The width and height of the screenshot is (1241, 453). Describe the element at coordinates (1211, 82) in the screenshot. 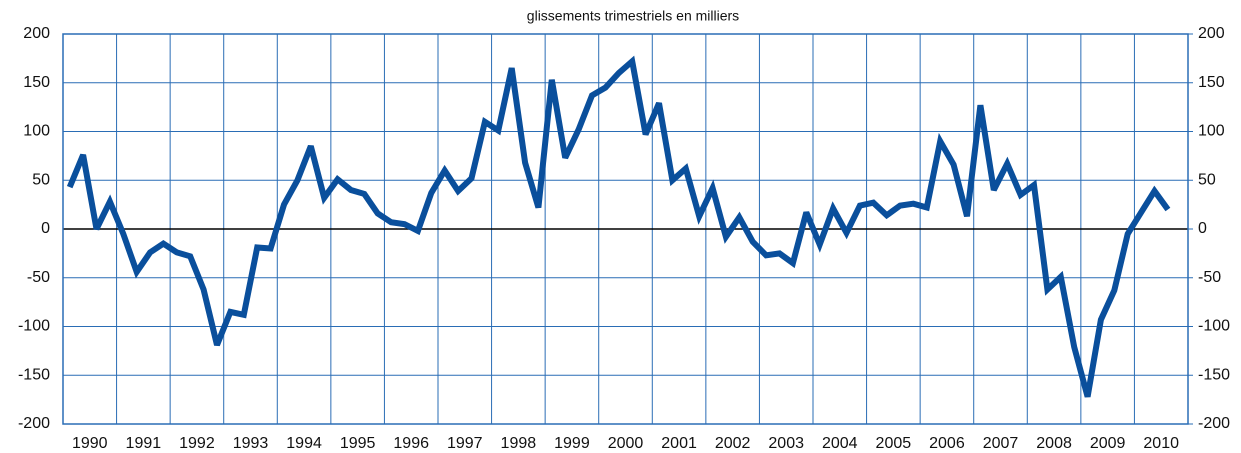

I see `y2-tick-label: 150` at that location.